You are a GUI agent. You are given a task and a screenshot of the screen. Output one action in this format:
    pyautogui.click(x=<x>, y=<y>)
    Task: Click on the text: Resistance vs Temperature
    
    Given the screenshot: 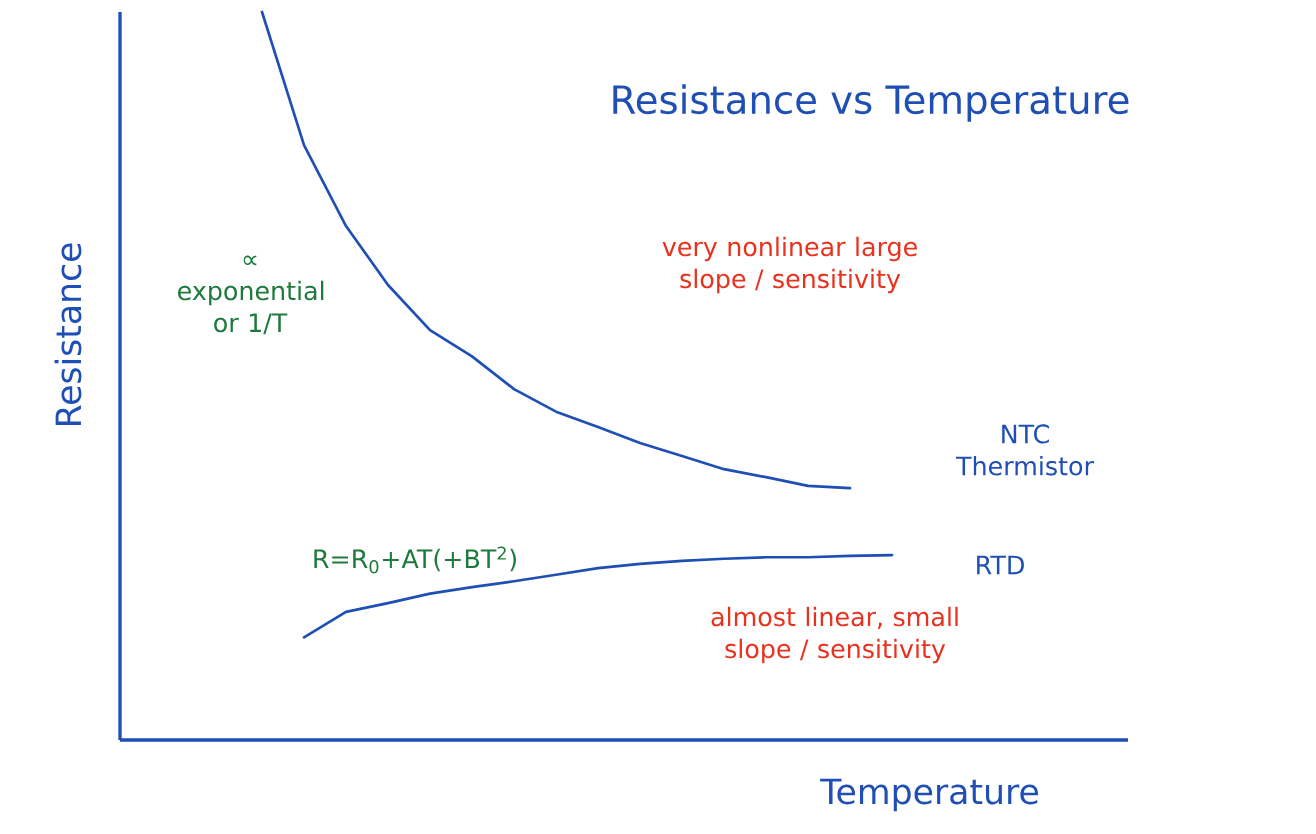 What is the action you would take?
    pyautogui.click(x=871, y=103)
    